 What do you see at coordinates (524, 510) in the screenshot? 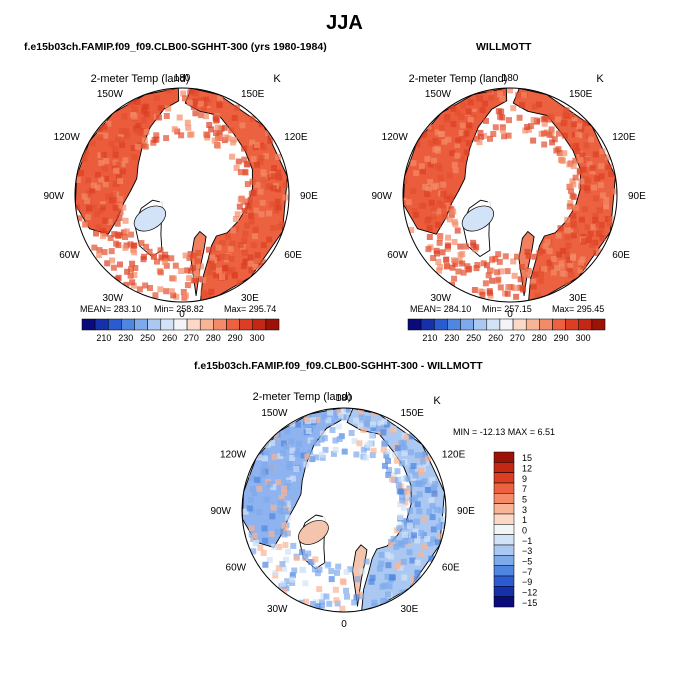
I see `colorbar-label: 3` at bounding box center [524, 510].